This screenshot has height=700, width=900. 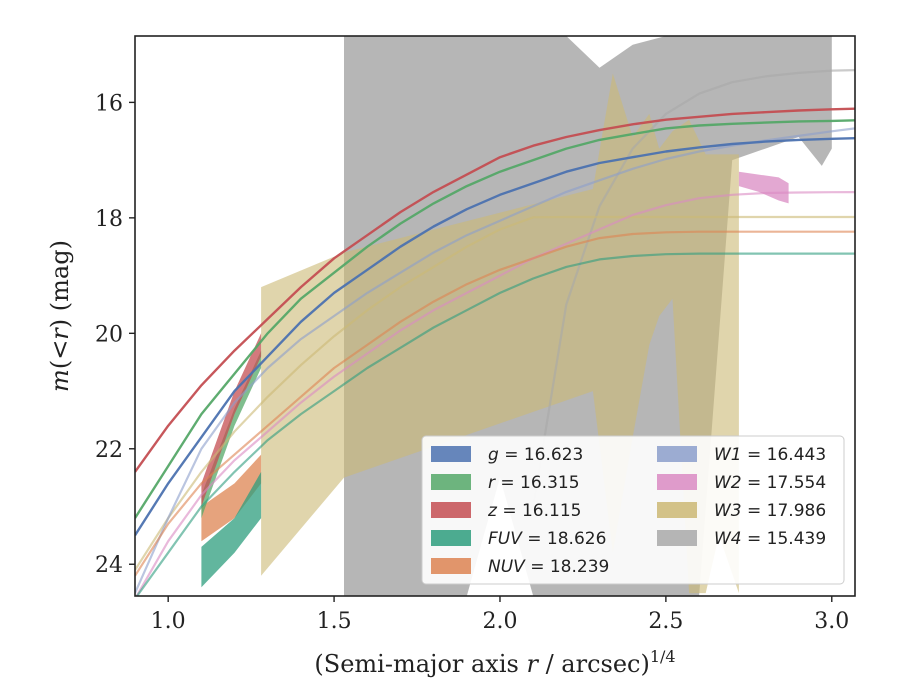 I want to click on band-w2, so click(x=763, y=187).